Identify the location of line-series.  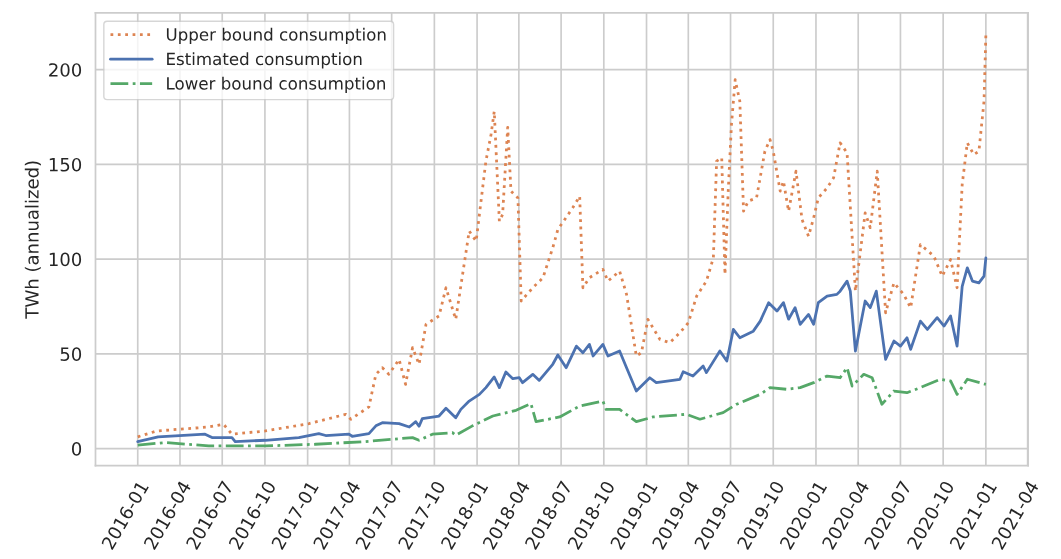
(562, 407).